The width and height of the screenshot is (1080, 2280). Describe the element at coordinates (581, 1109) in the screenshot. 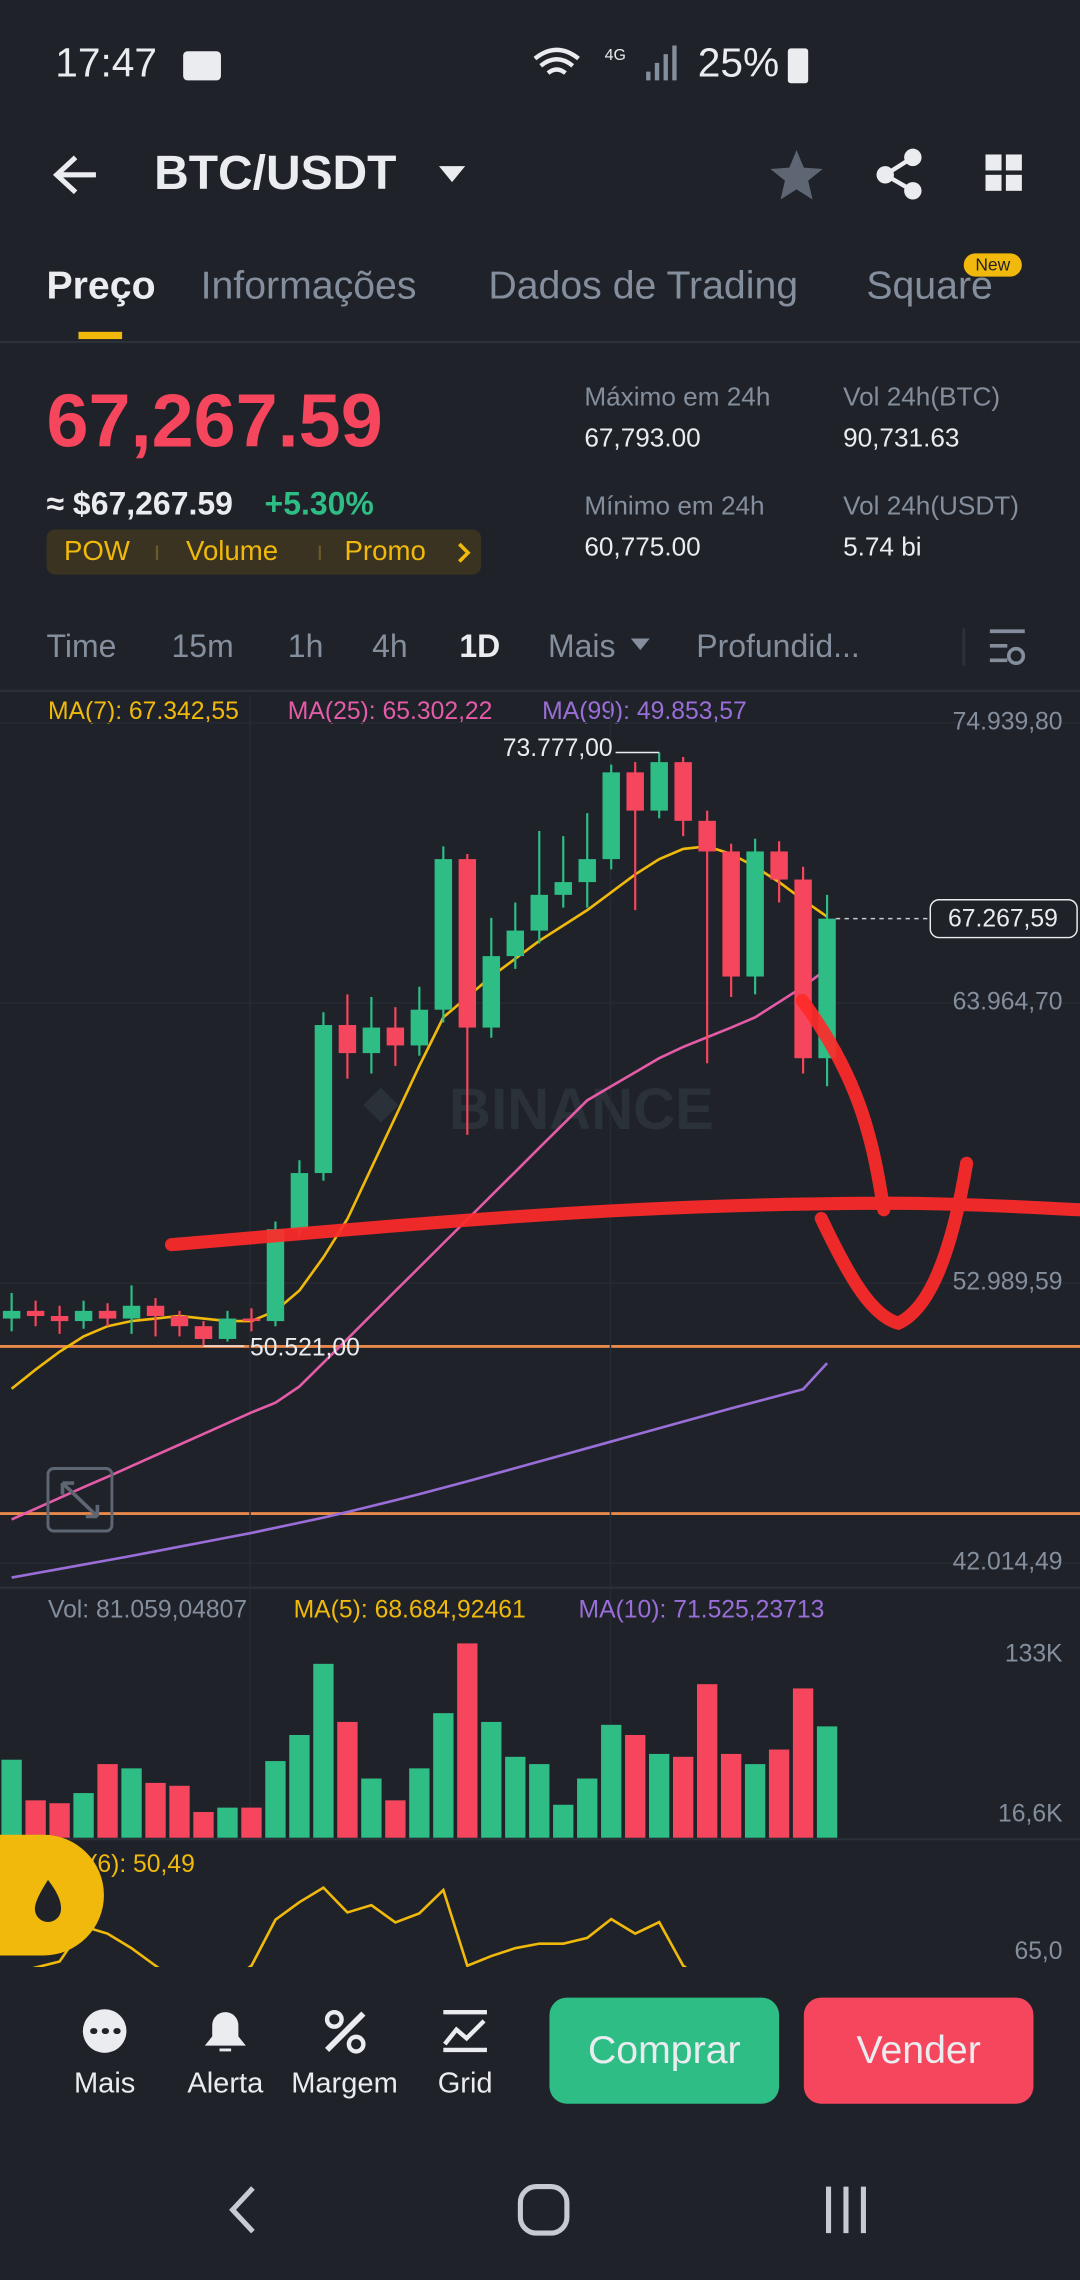

I see `watermark: BINANCE` at that location.